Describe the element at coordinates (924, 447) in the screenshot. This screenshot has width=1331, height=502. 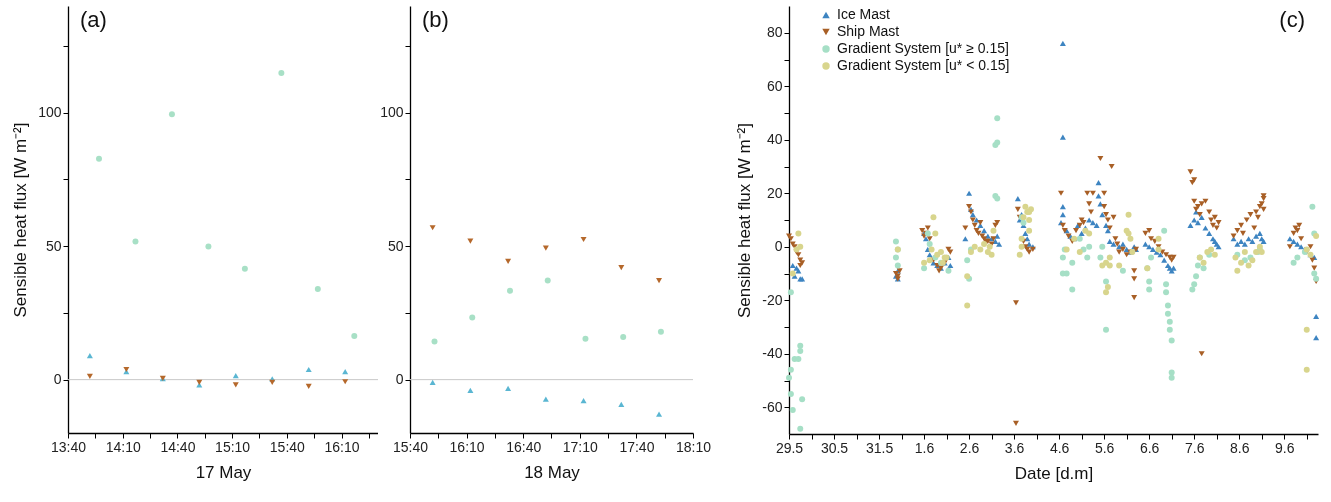
I see `x-tick-label: 1.6` at that location.